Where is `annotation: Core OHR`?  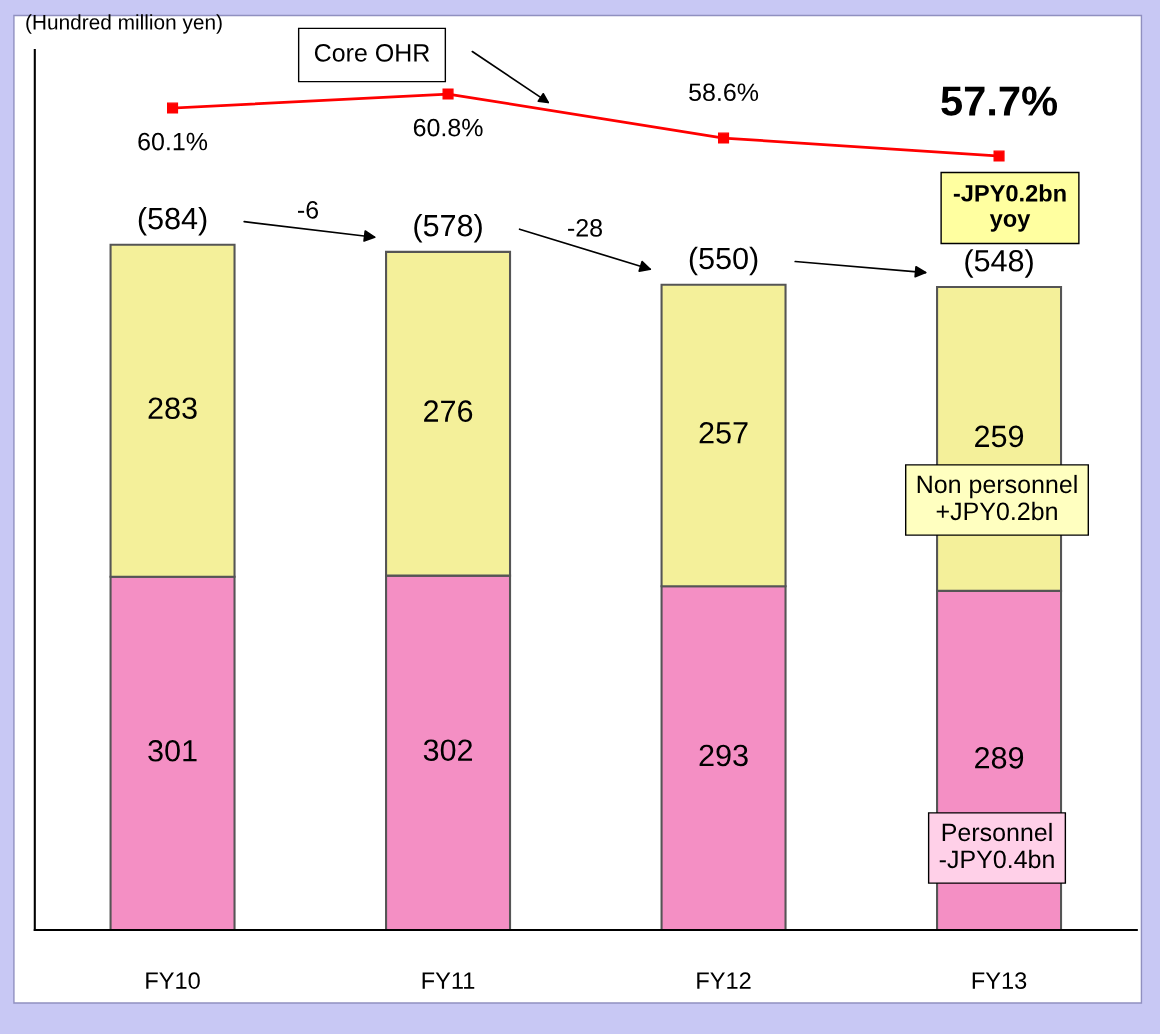 annotation: Core OHR is located at coordinates (372, 53).